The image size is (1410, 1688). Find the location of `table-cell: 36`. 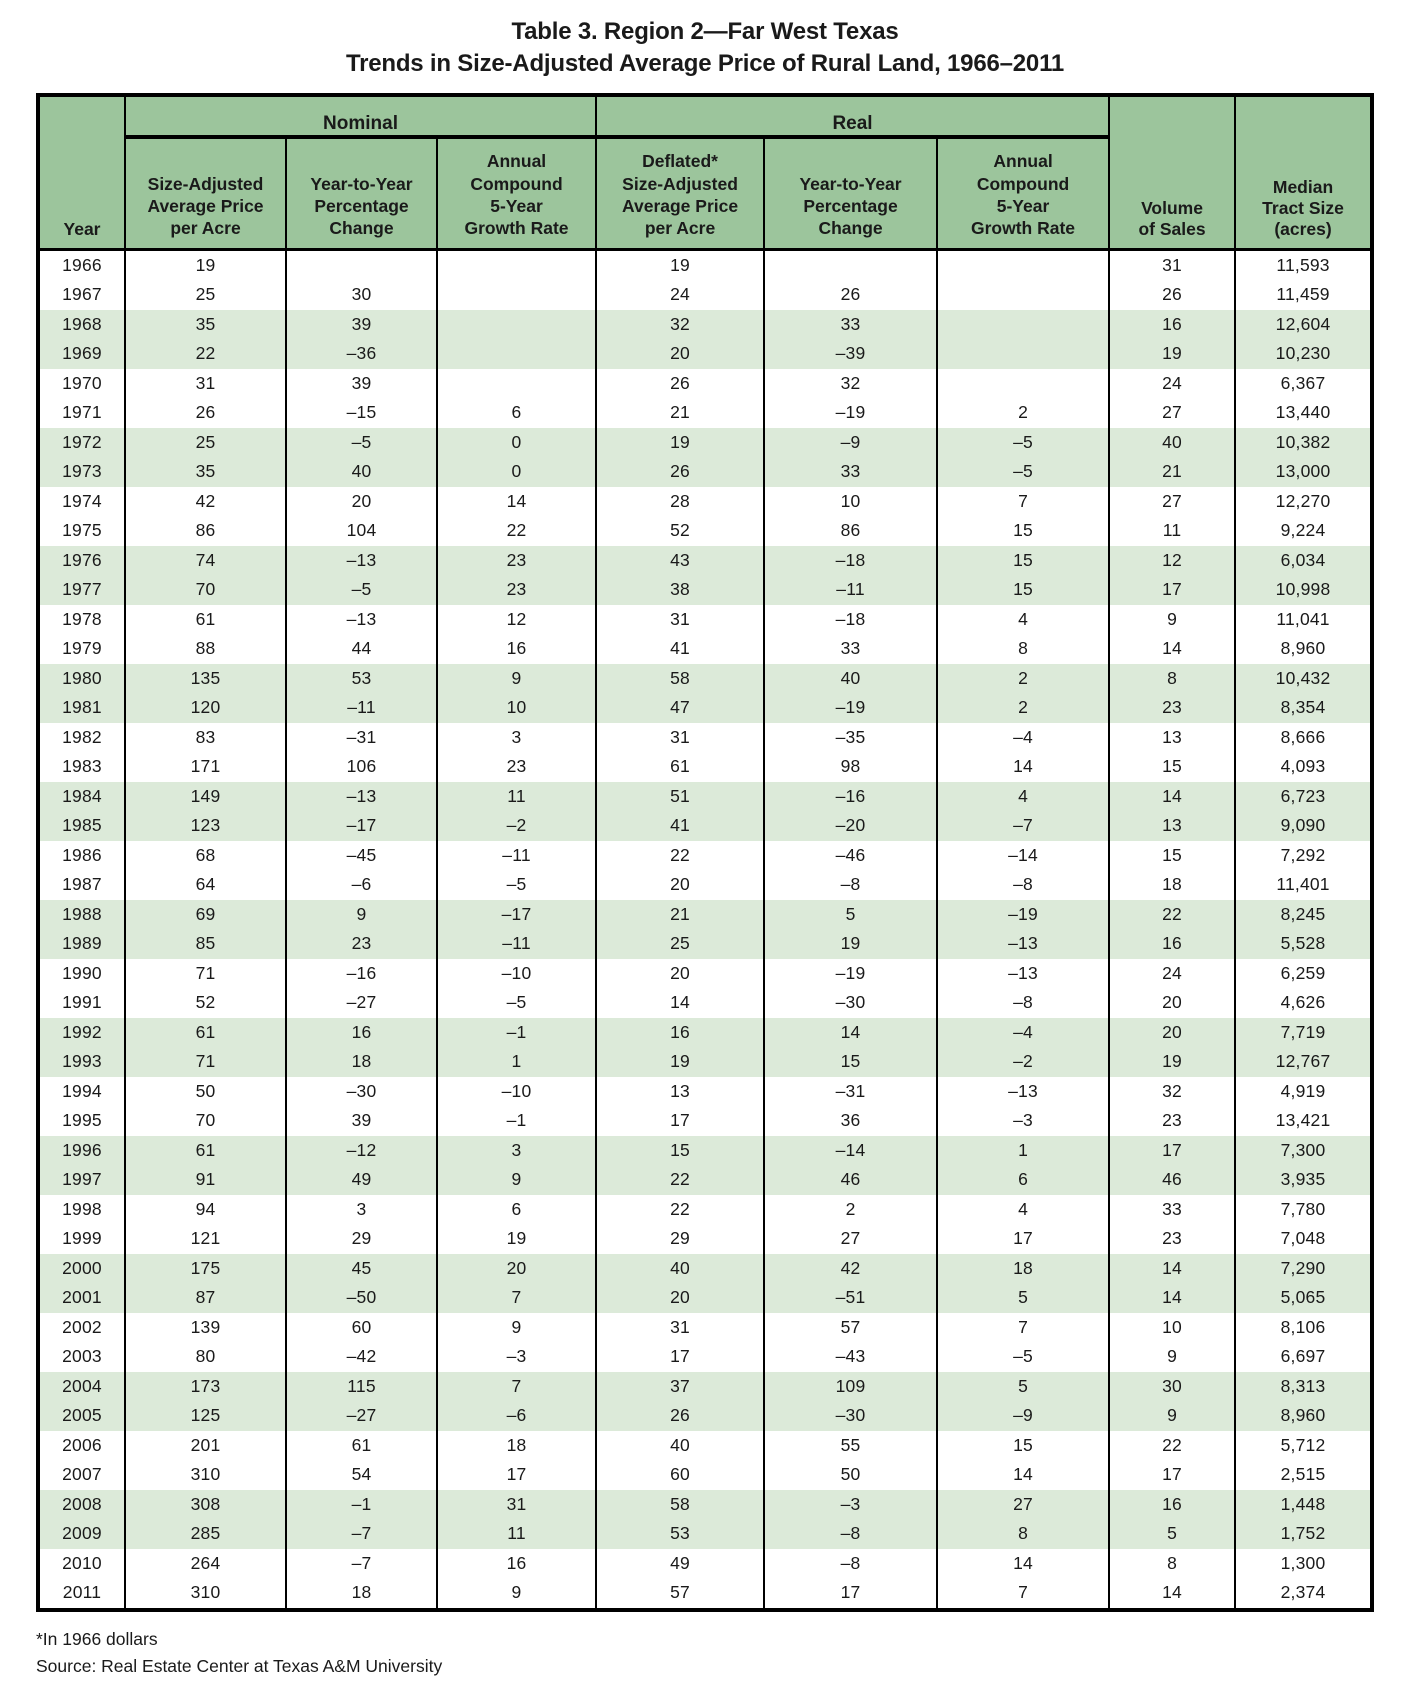

table-cell: 36 is located at coordinates (851, 1121).